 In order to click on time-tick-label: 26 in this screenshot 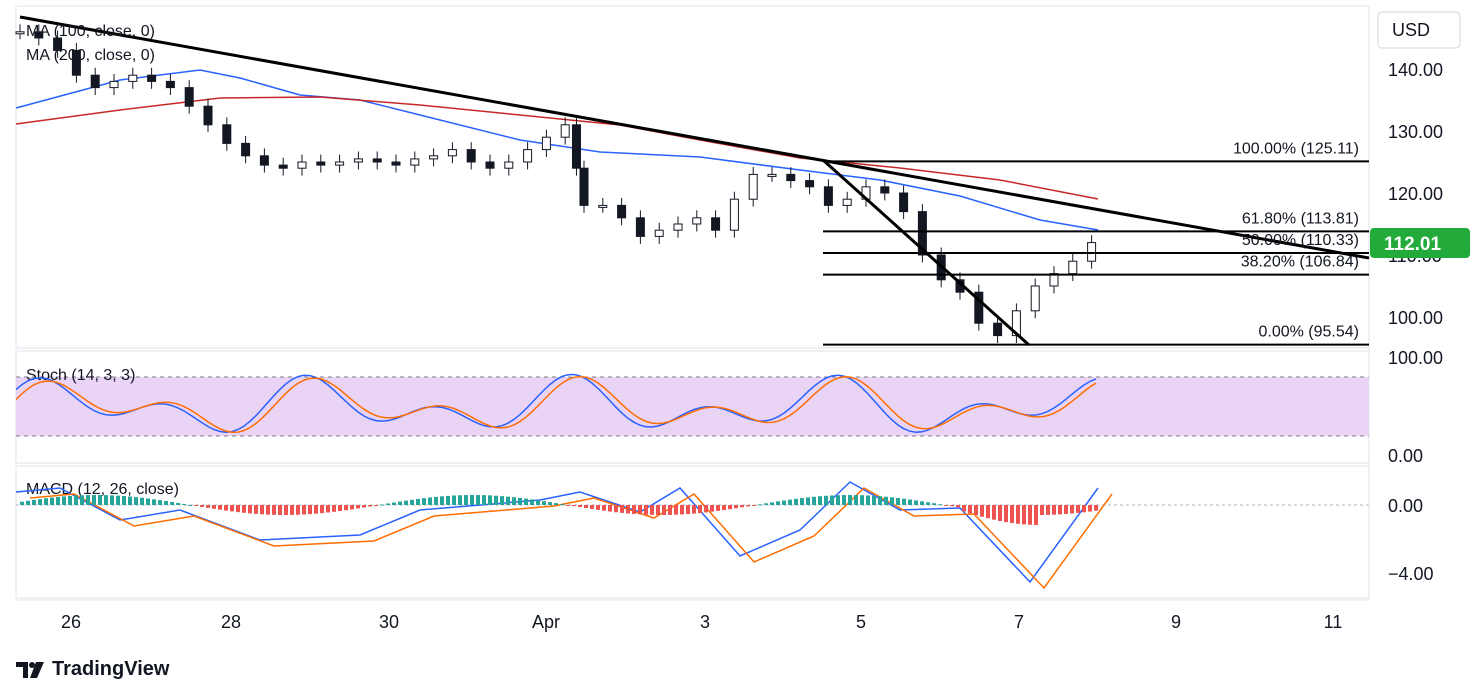, I will do `click(71, 622)`.